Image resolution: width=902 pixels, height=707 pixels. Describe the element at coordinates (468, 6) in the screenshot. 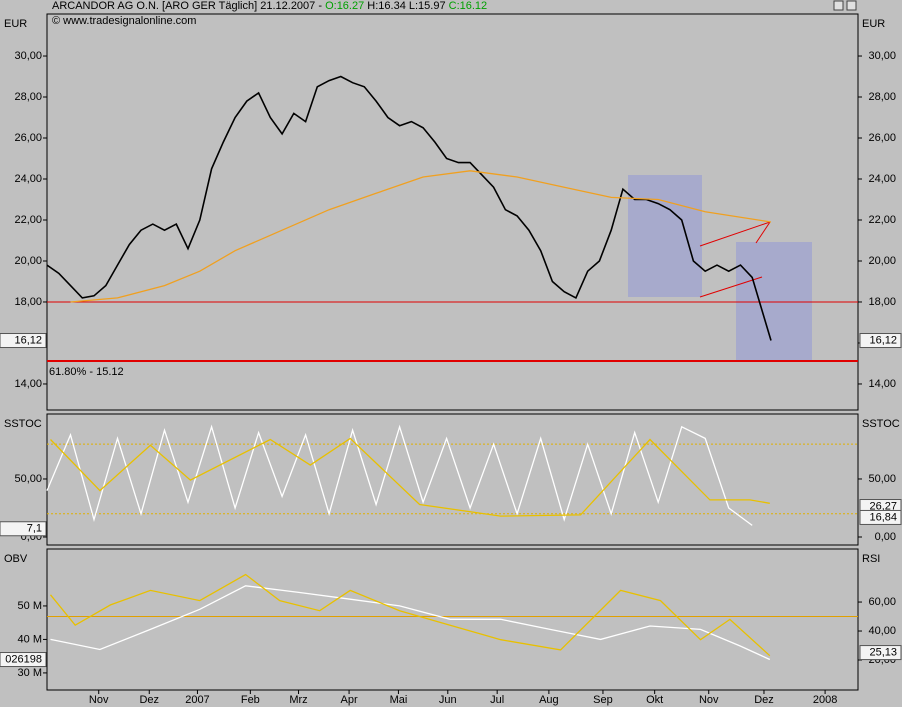

I see `ohlc: C:16.12` at that location.